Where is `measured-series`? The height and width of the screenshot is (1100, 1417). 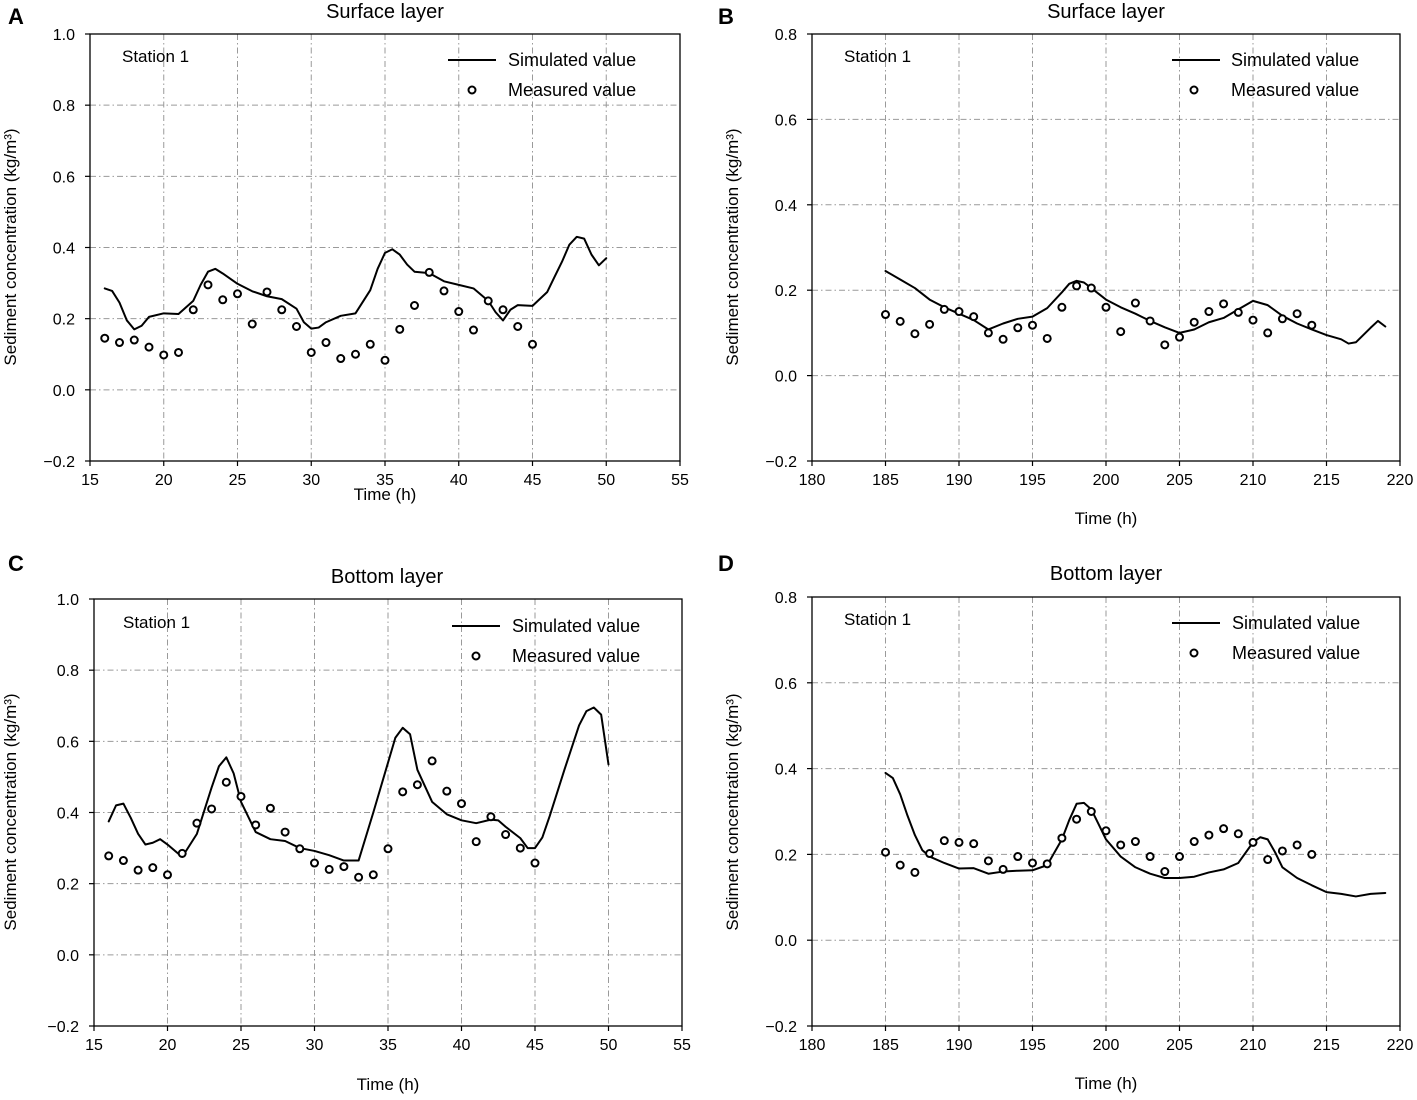
measured-series is located at coordinates (1099, 842).